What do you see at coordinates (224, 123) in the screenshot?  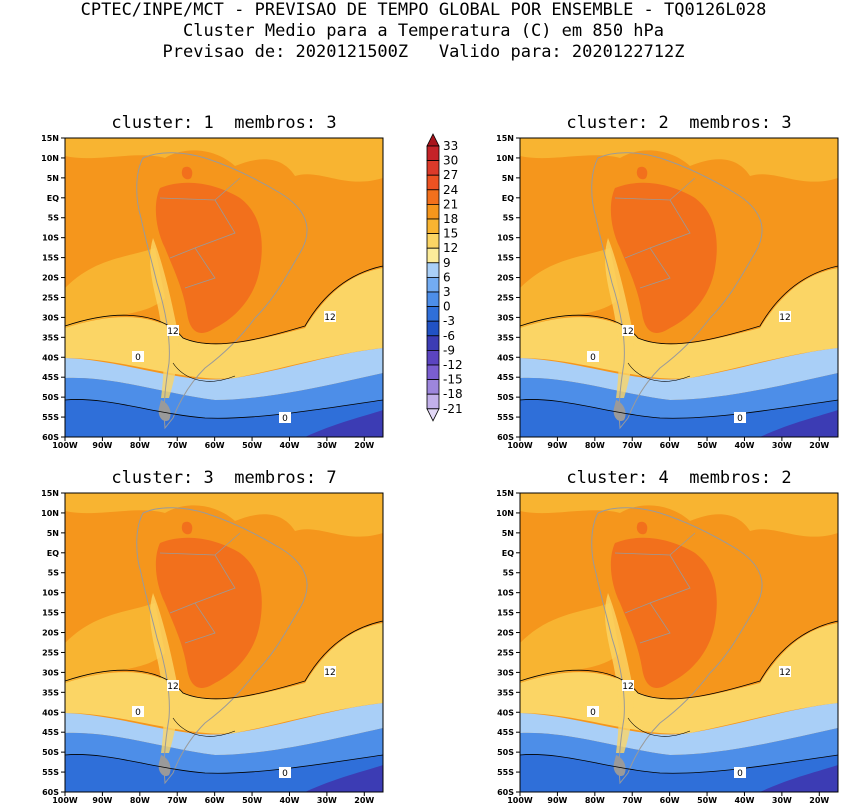 I see `panel-title-1: cluster: 1 membros: 3` at bounding box center [224, 123].